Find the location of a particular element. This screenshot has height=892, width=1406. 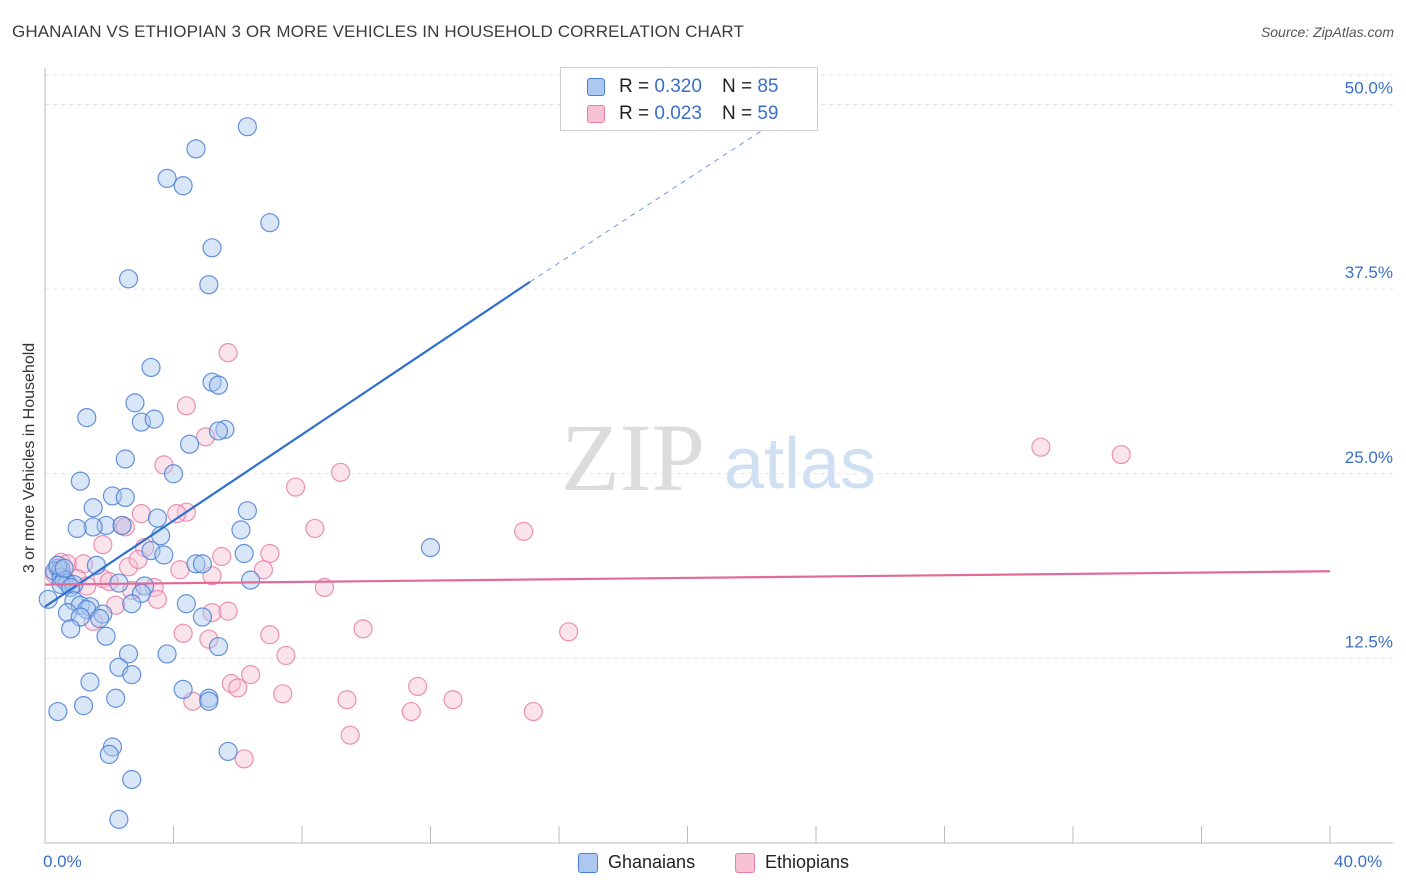

y-tick-labels: 12.5% 25.0% 37.5% 50.0% is located at coordinates (1369, 365).